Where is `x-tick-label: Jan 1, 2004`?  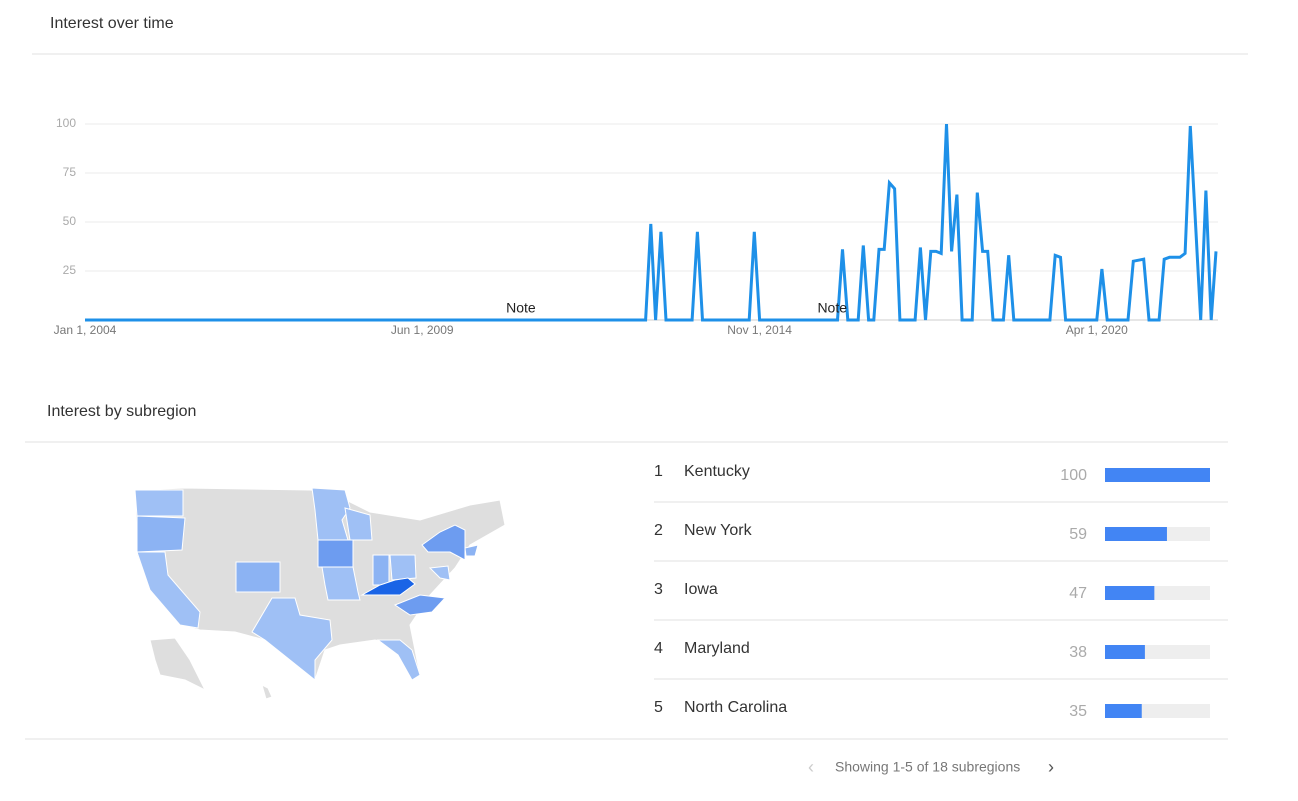
x-tick-label: Jan 1, 2004 is located at coordinates (85, 330).